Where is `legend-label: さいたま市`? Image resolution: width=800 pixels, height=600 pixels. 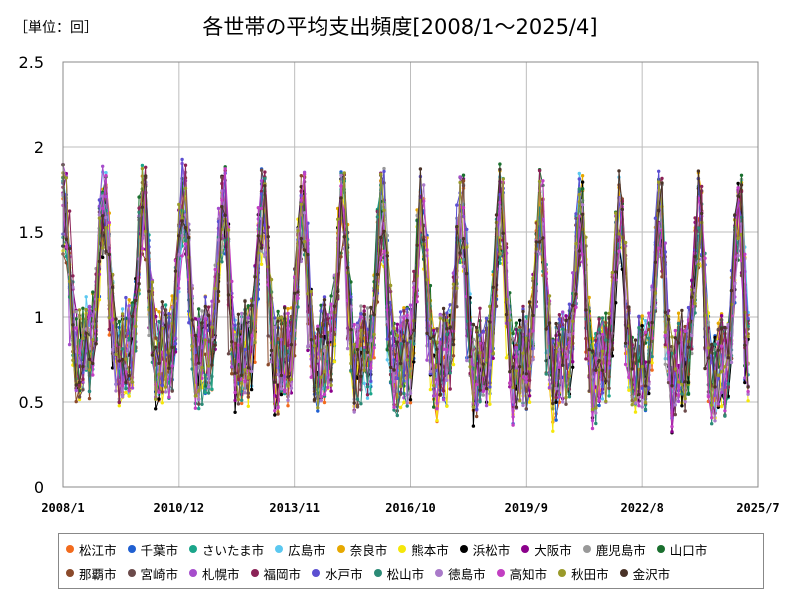
legend-label: さいたま市 is located at coordinates (233, 550).